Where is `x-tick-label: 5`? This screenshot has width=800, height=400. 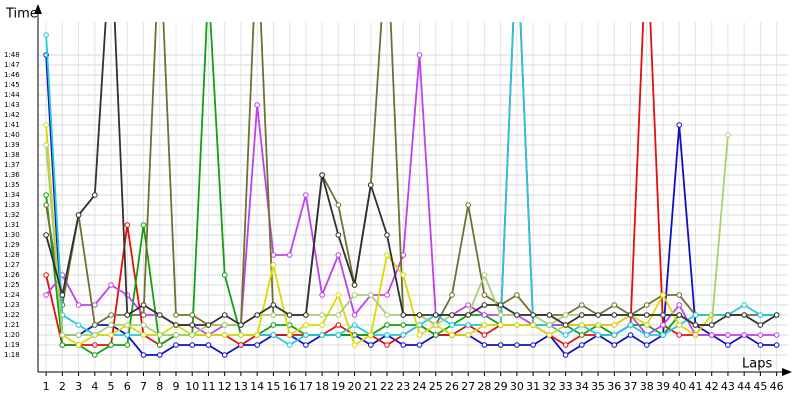 x-tick-label: 5 is located at coordinates (111, 386).